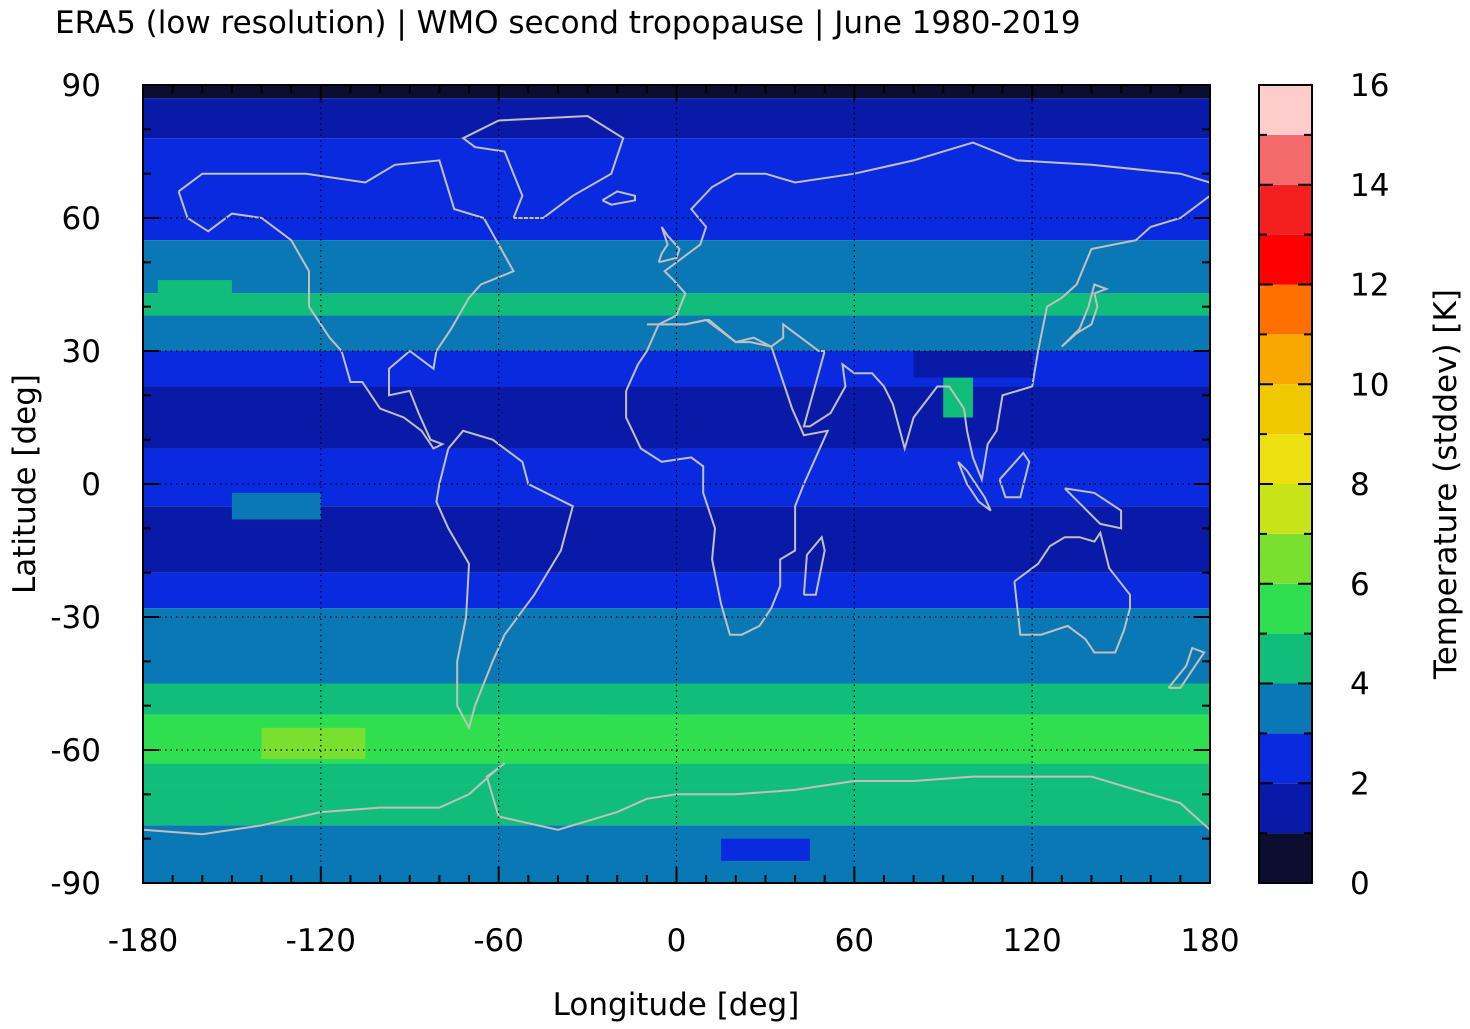 The height and width of the screenshot is (1029, 1470). I want to click on colorbar-label: Temperature (stddev) [K], so click(1446, 484).